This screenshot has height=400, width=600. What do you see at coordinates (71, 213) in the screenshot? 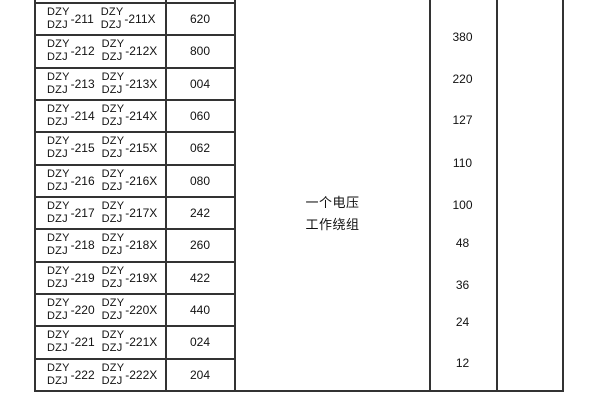
I see `model-group-base: DZY DZJ -217` at bounding box center [71, 213].